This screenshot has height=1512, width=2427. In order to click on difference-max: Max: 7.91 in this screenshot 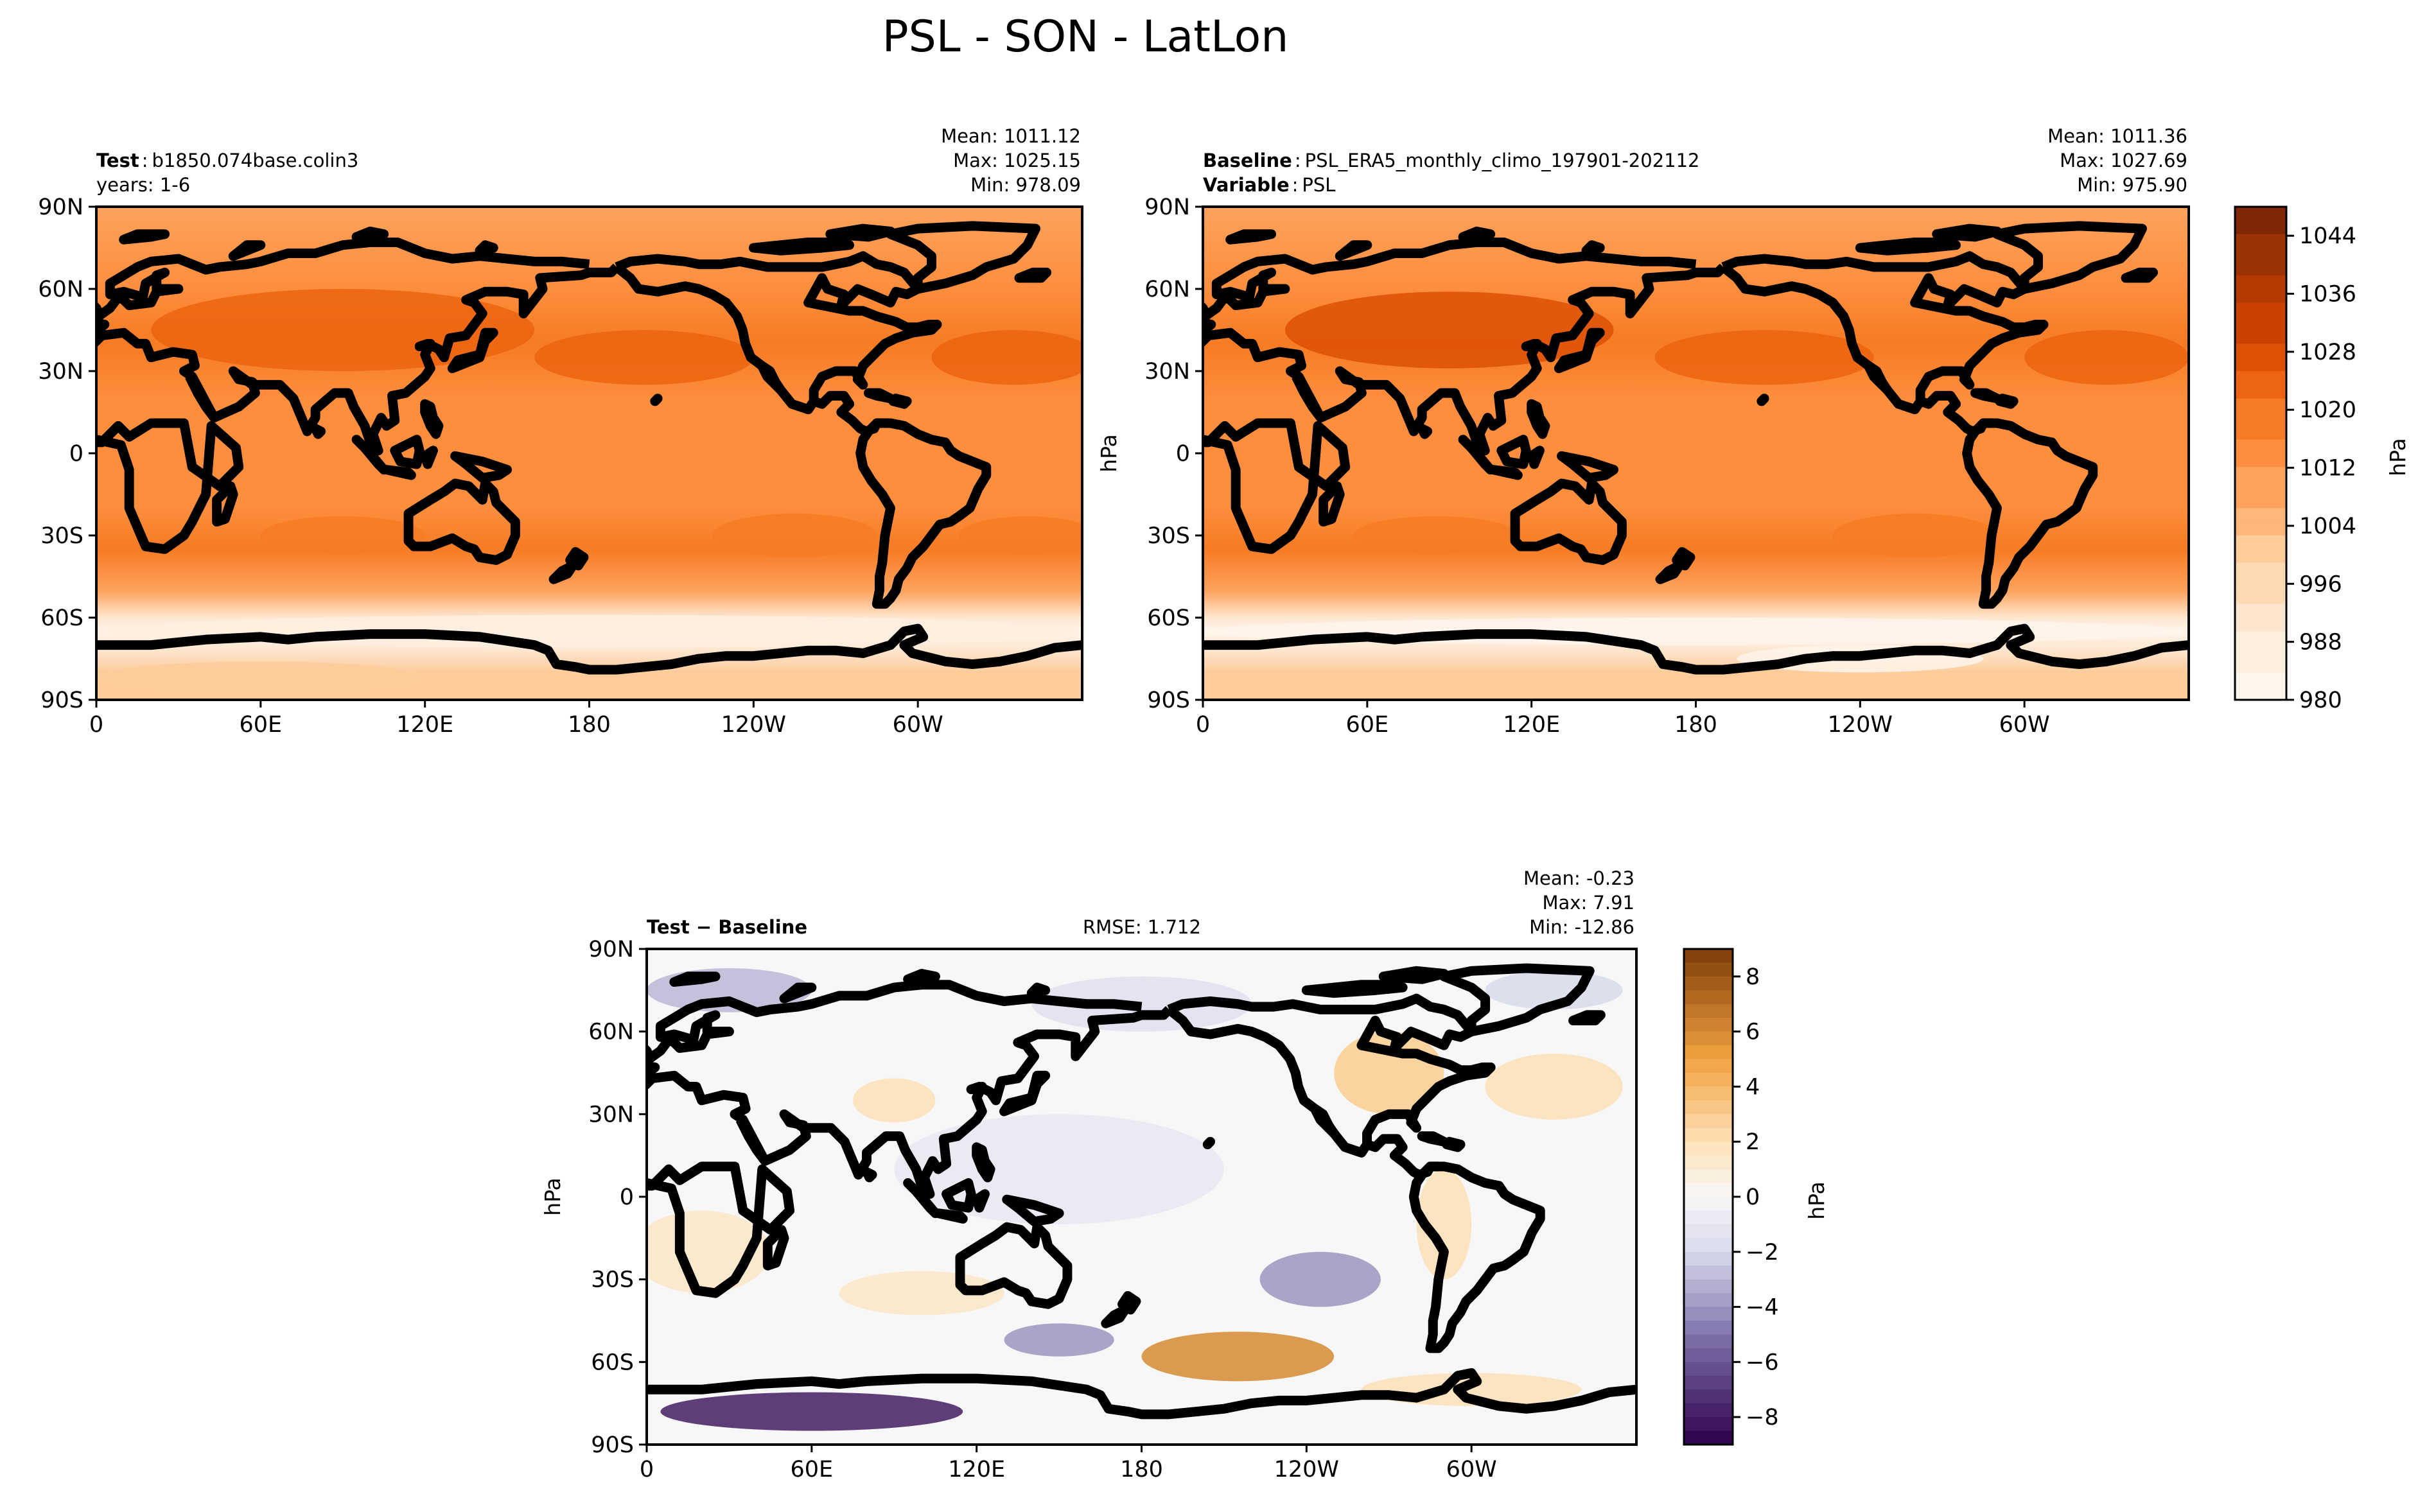, I will do `click(1588, 903)`.